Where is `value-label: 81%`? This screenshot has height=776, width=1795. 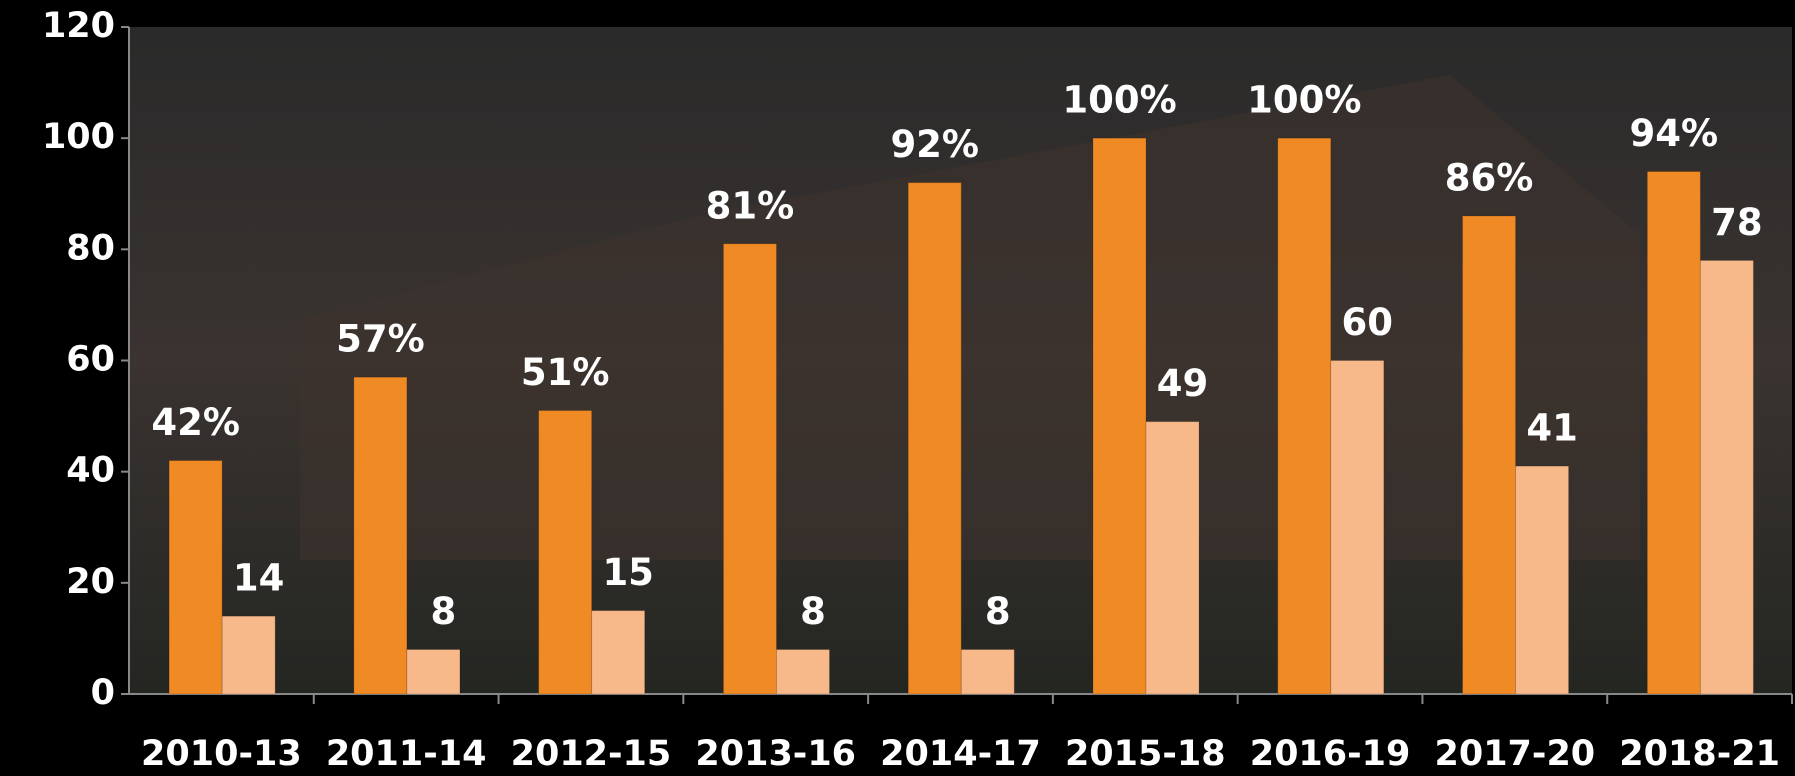 value-label: 81% is located at coordinates (750, 205).